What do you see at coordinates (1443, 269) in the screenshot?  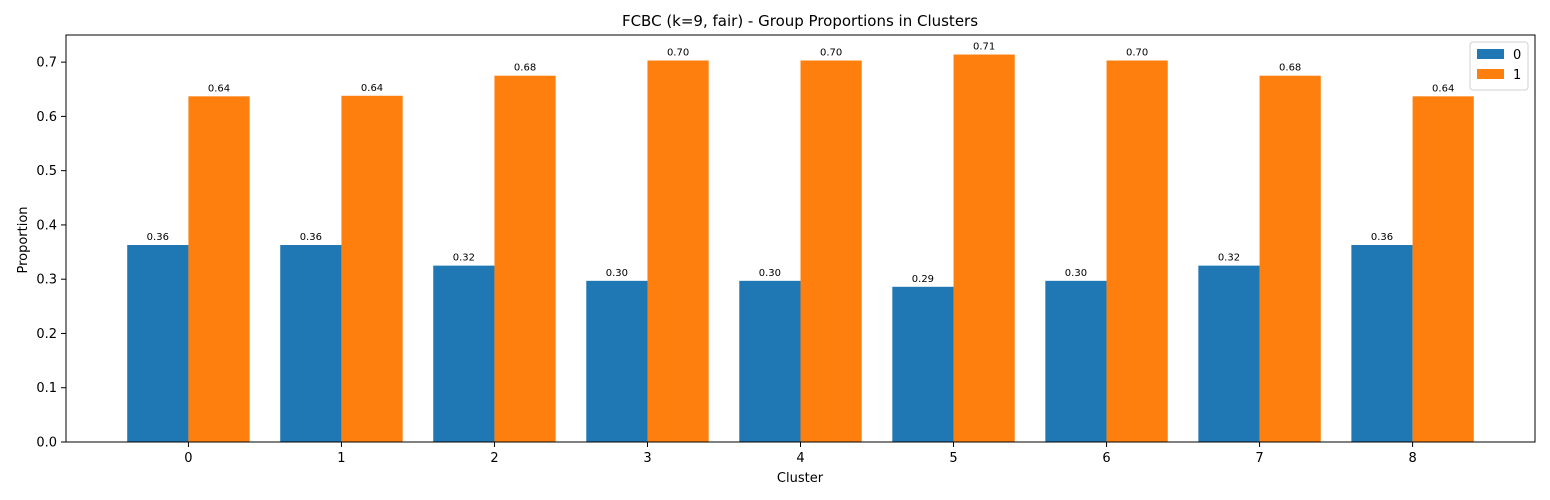 I see `bar-series1-cluster8` at bounding box center [1443, 269].